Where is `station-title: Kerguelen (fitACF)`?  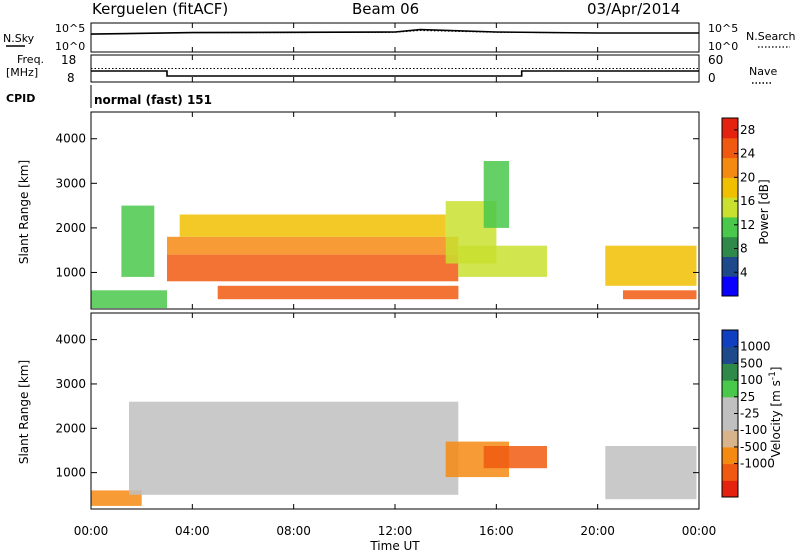 station-title: Kerguelen (fitACF) is located at coordinates (160, 9).